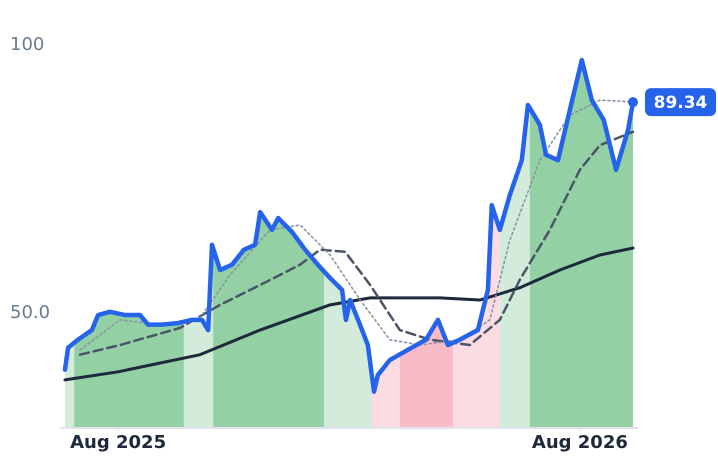 This screenshot has width=718, height=468. I want to click on last-value-label: 89.34, so click(681, 103).